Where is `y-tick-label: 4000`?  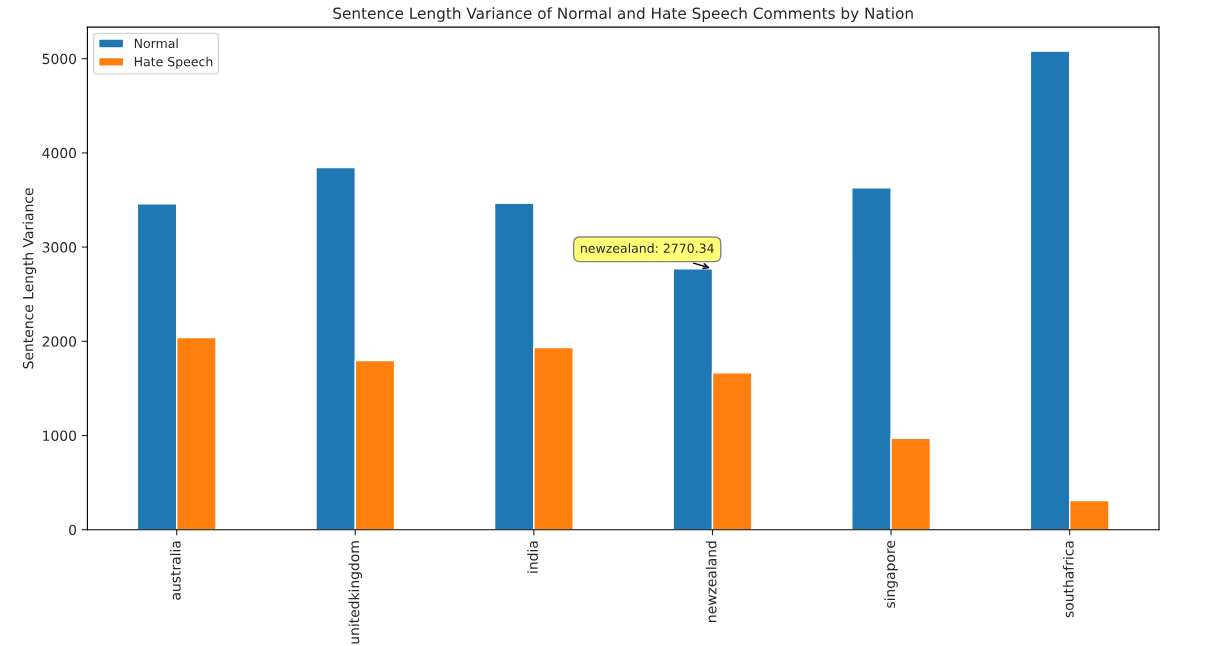
y-tick-label: 4000 is located at coordinates (59, 153).